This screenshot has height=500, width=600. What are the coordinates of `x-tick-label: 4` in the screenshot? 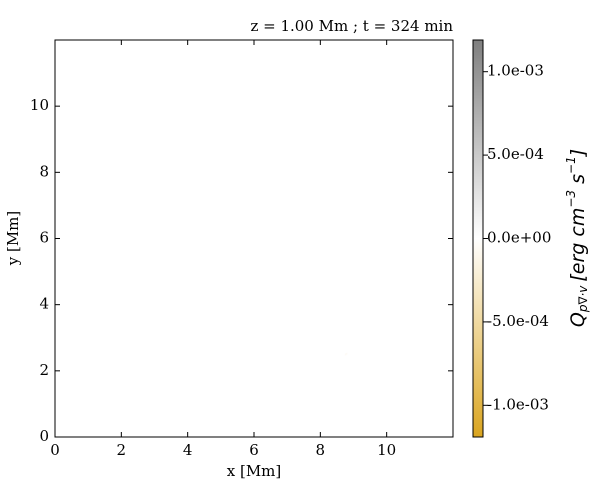 It's located at (188, 450).